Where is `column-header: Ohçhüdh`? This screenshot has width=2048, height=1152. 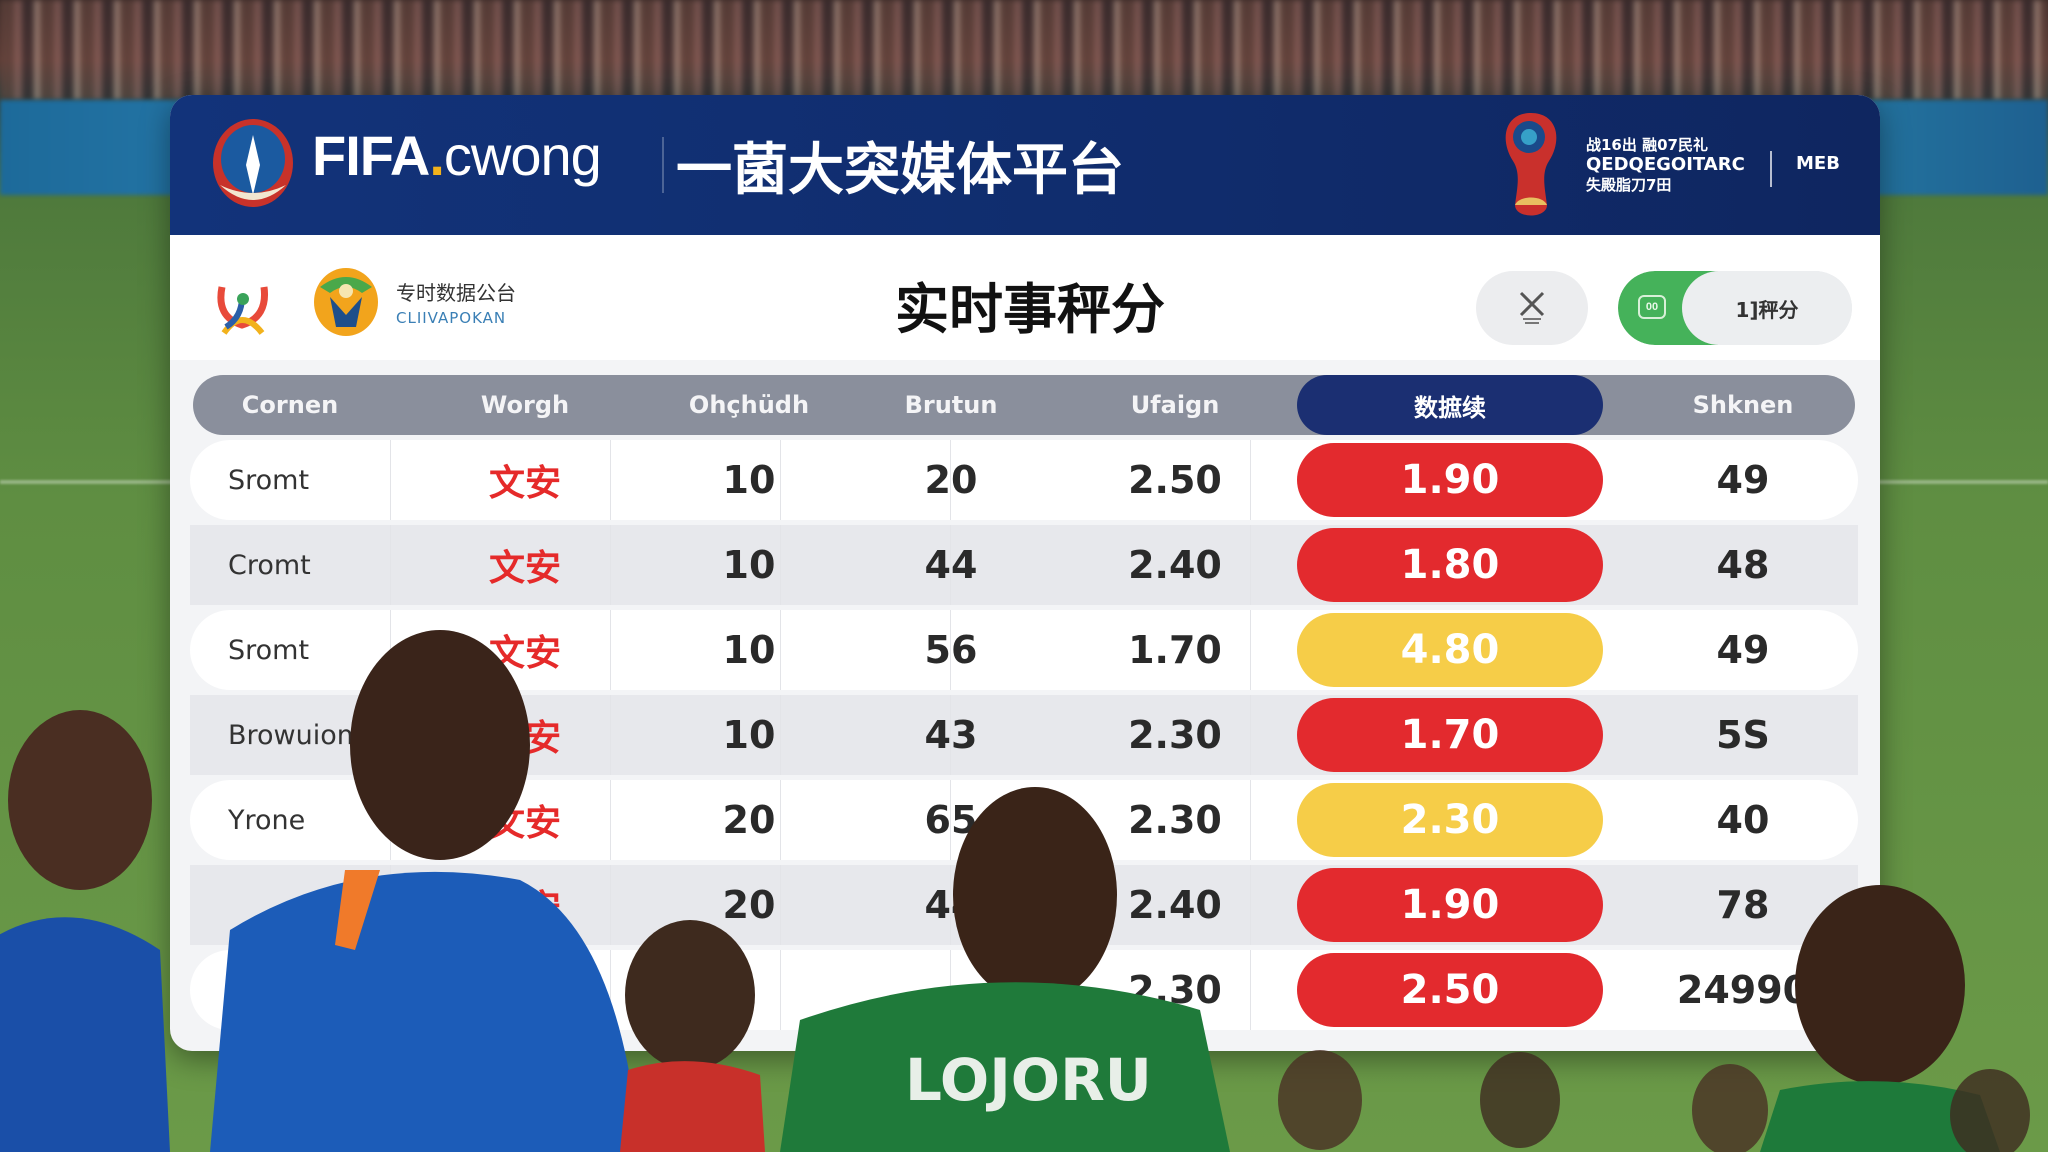 column-header: Ohçhüdh is located at coordinates (749, 405).